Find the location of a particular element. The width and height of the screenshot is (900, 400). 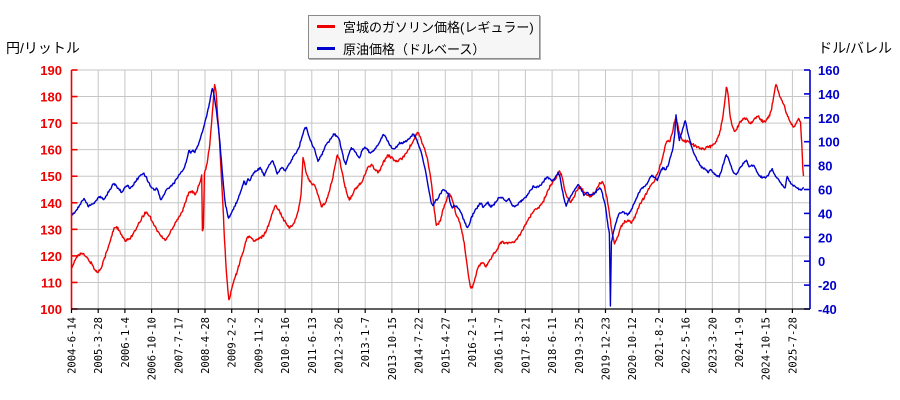

x-axis-tick-label: 2009-2-2 is located at coordinates (233, 342).